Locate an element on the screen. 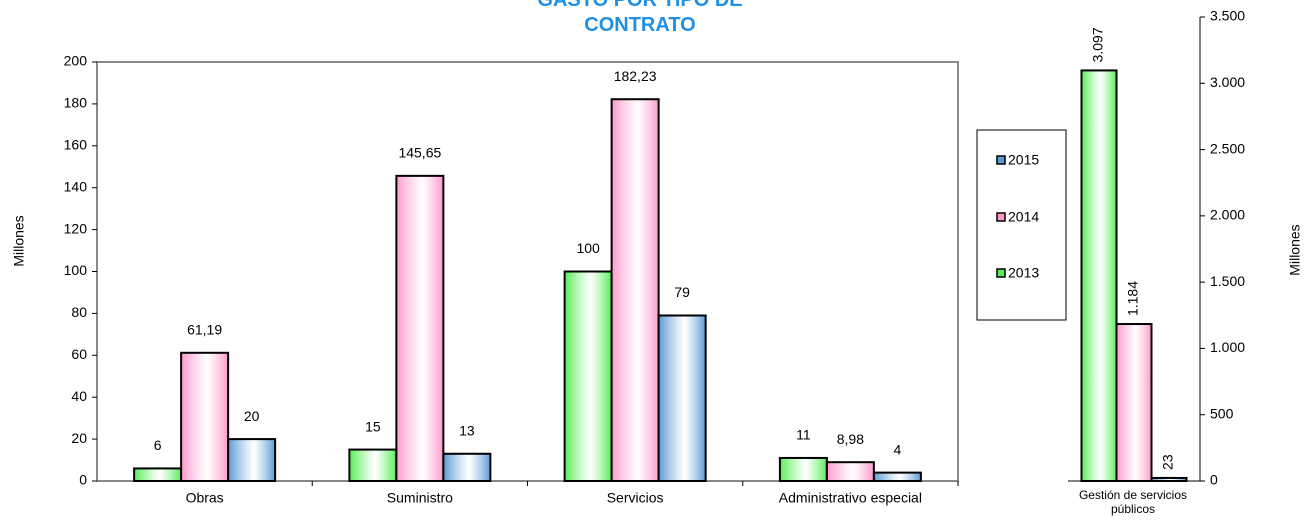  legend-label: 2013 is located at coordinates (1023, 273).